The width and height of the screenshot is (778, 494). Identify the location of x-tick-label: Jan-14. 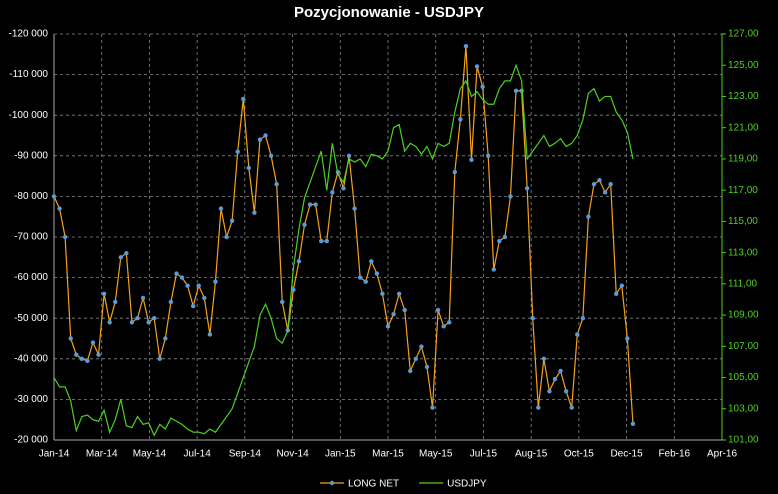
(54, 454).